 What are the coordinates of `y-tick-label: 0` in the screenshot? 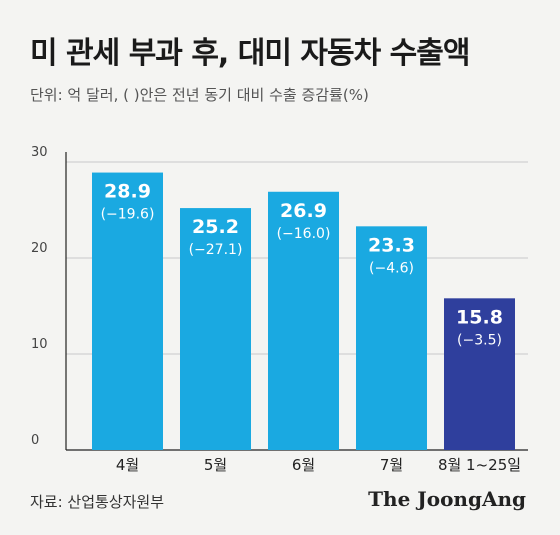 It's located at (35, 440).